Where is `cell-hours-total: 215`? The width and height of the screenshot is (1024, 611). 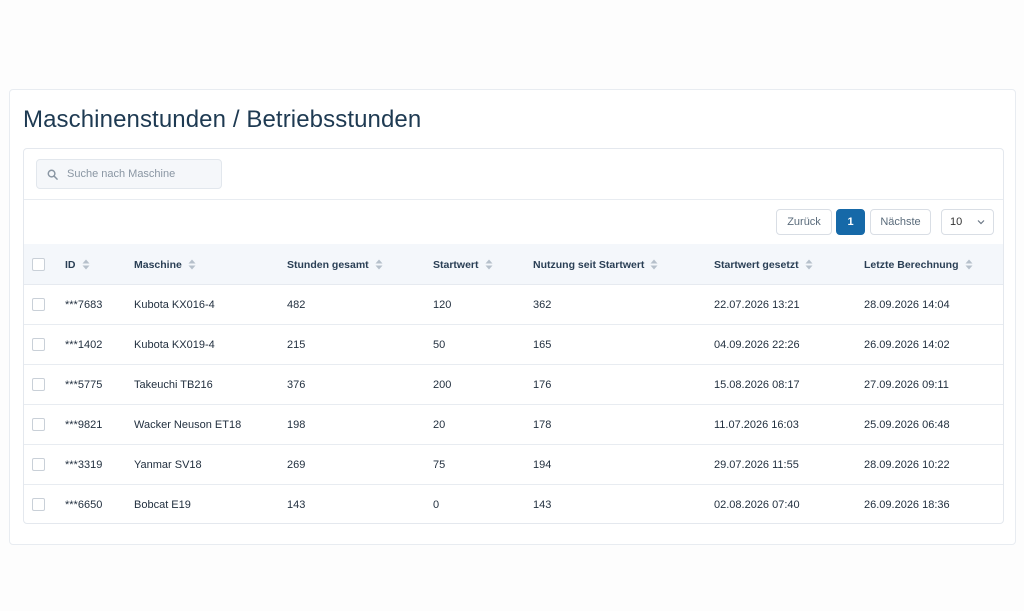
cell-hours-total: 215 is located at coordinates (296, 345).